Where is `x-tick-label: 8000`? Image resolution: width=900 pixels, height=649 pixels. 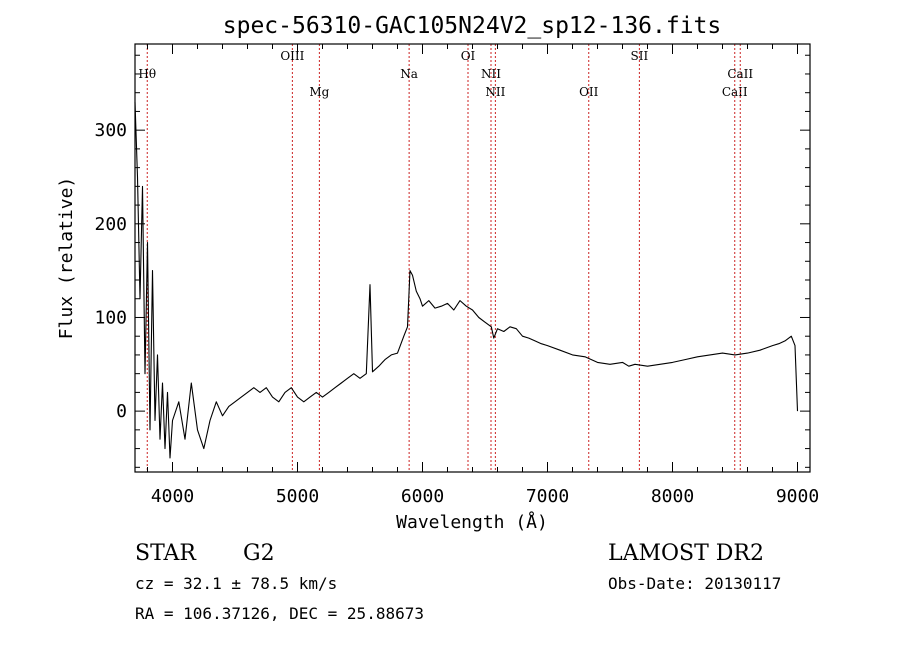 x-tick-label: 8000 is located at coordinates (672, 496).